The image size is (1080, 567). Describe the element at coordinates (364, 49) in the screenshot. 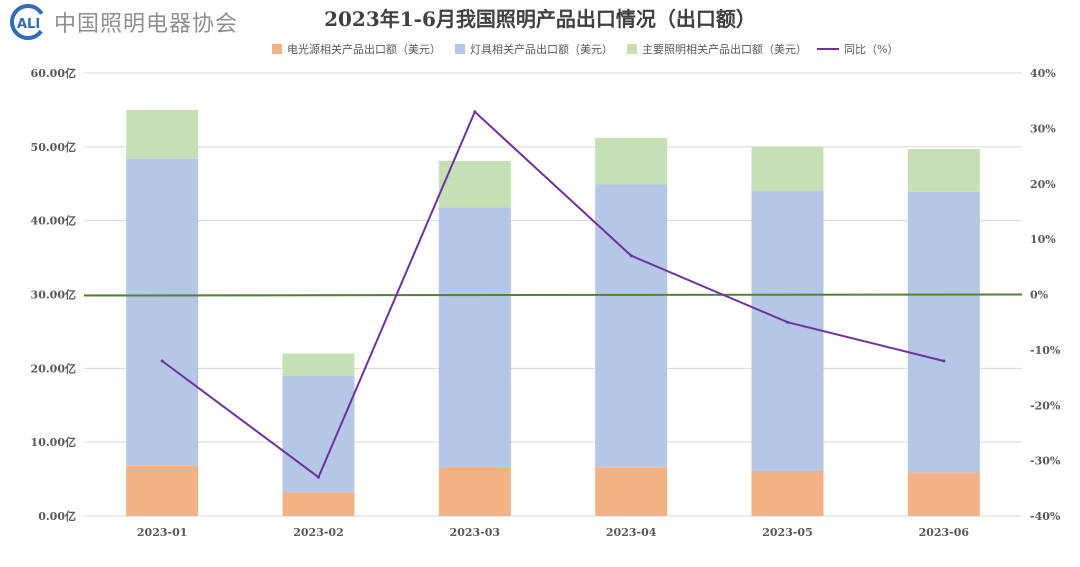

I see `legend-label-1: 电光源相关产品出口额（美元）` at that location.